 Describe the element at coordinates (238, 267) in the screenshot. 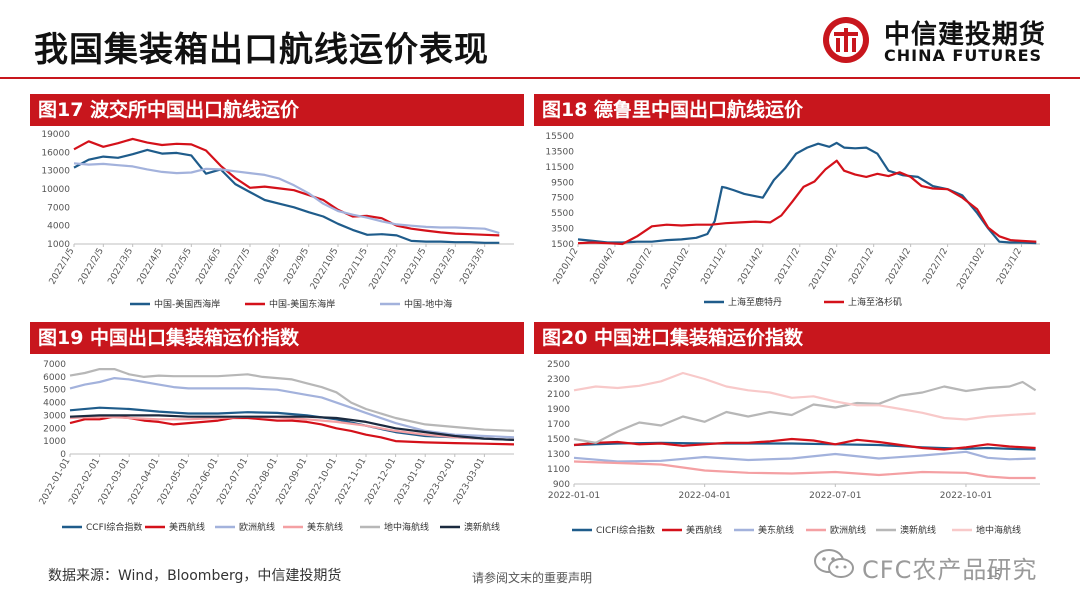

I see `x-tick-label: 2022/7/5` at that location.